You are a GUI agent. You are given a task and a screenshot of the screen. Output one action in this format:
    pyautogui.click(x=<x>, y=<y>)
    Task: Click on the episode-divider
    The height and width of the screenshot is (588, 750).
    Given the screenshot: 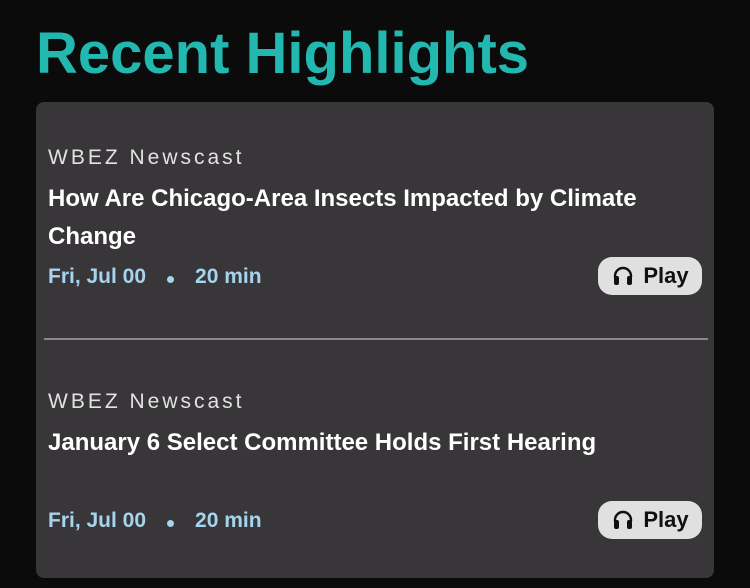 What is the action you would take?
    pyautogui.click(x=376, y=339)
    